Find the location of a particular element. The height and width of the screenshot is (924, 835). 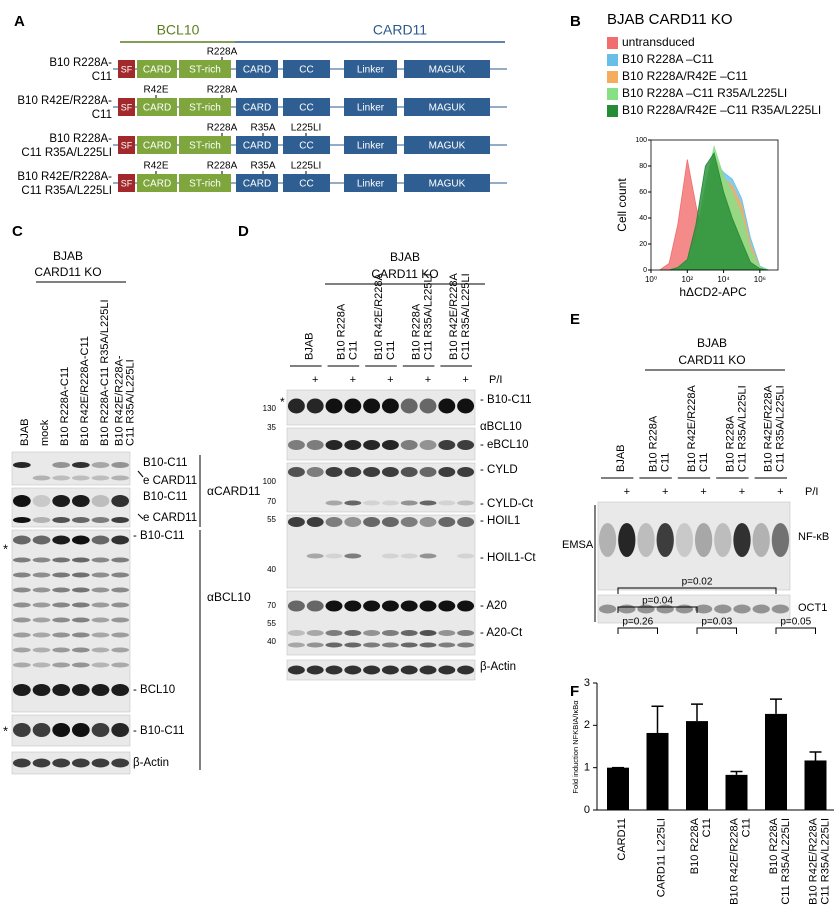

band-label: NF-κB is located at coordinates (813, 537).